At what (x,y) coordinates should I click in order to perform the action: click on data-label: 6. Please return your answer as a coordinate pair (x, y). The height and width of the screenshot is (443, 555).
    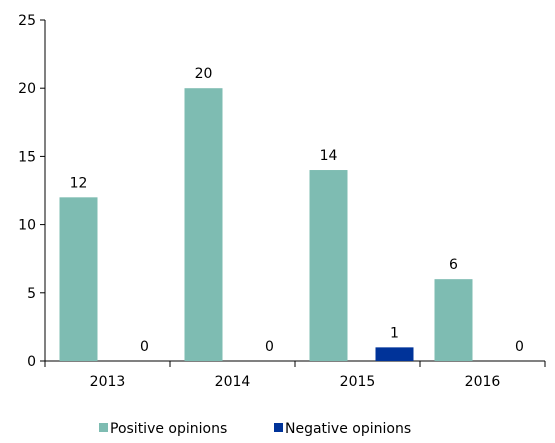
    Looking at the image, I should click on (453, 265).